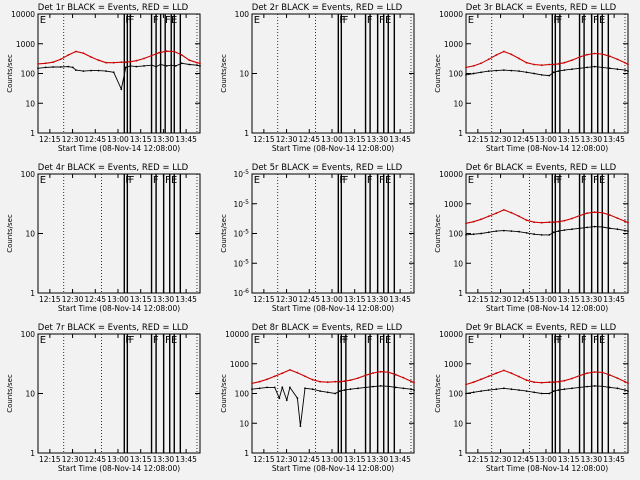 The height and width of the screenshot is (480, 640). I want to click on x-tick-label: 12:45, so click(523, 139).